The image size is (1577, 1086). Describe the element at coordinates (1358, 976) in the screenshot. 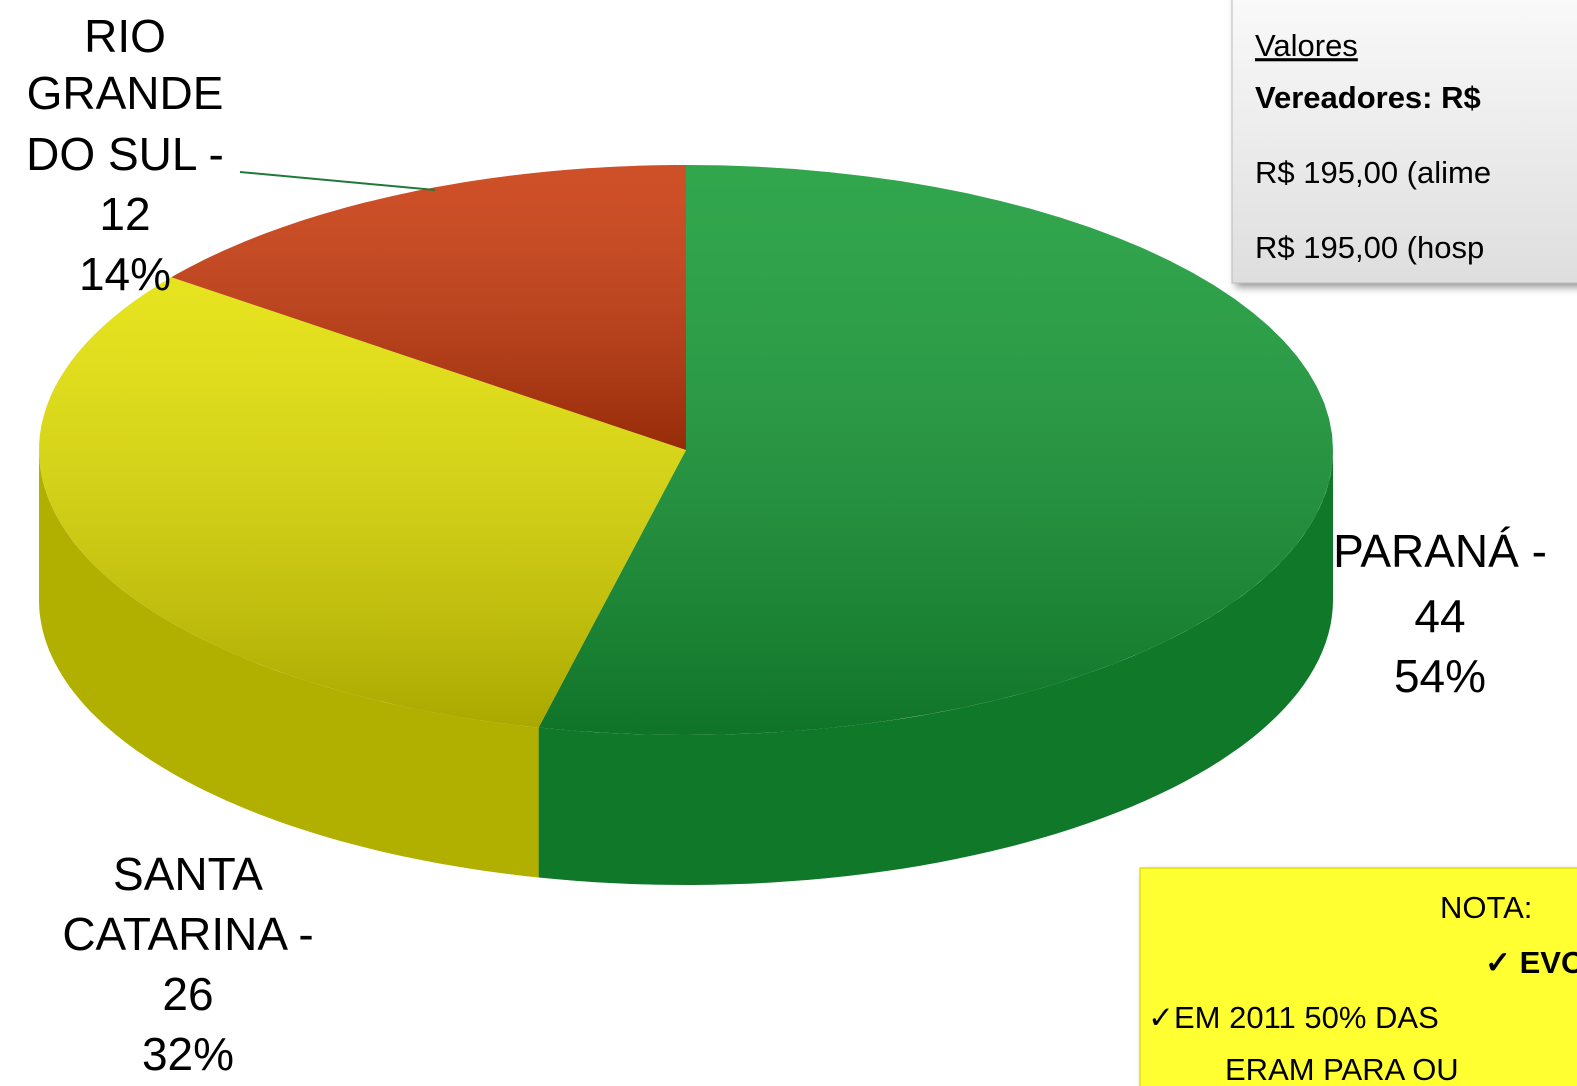

I see `note-box` at that location.